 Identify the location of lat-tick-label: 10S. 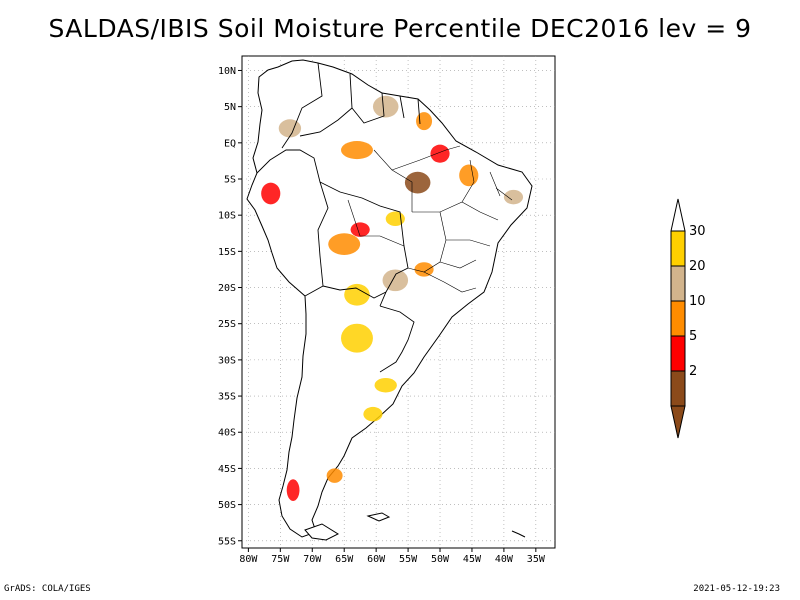
(227, 216).